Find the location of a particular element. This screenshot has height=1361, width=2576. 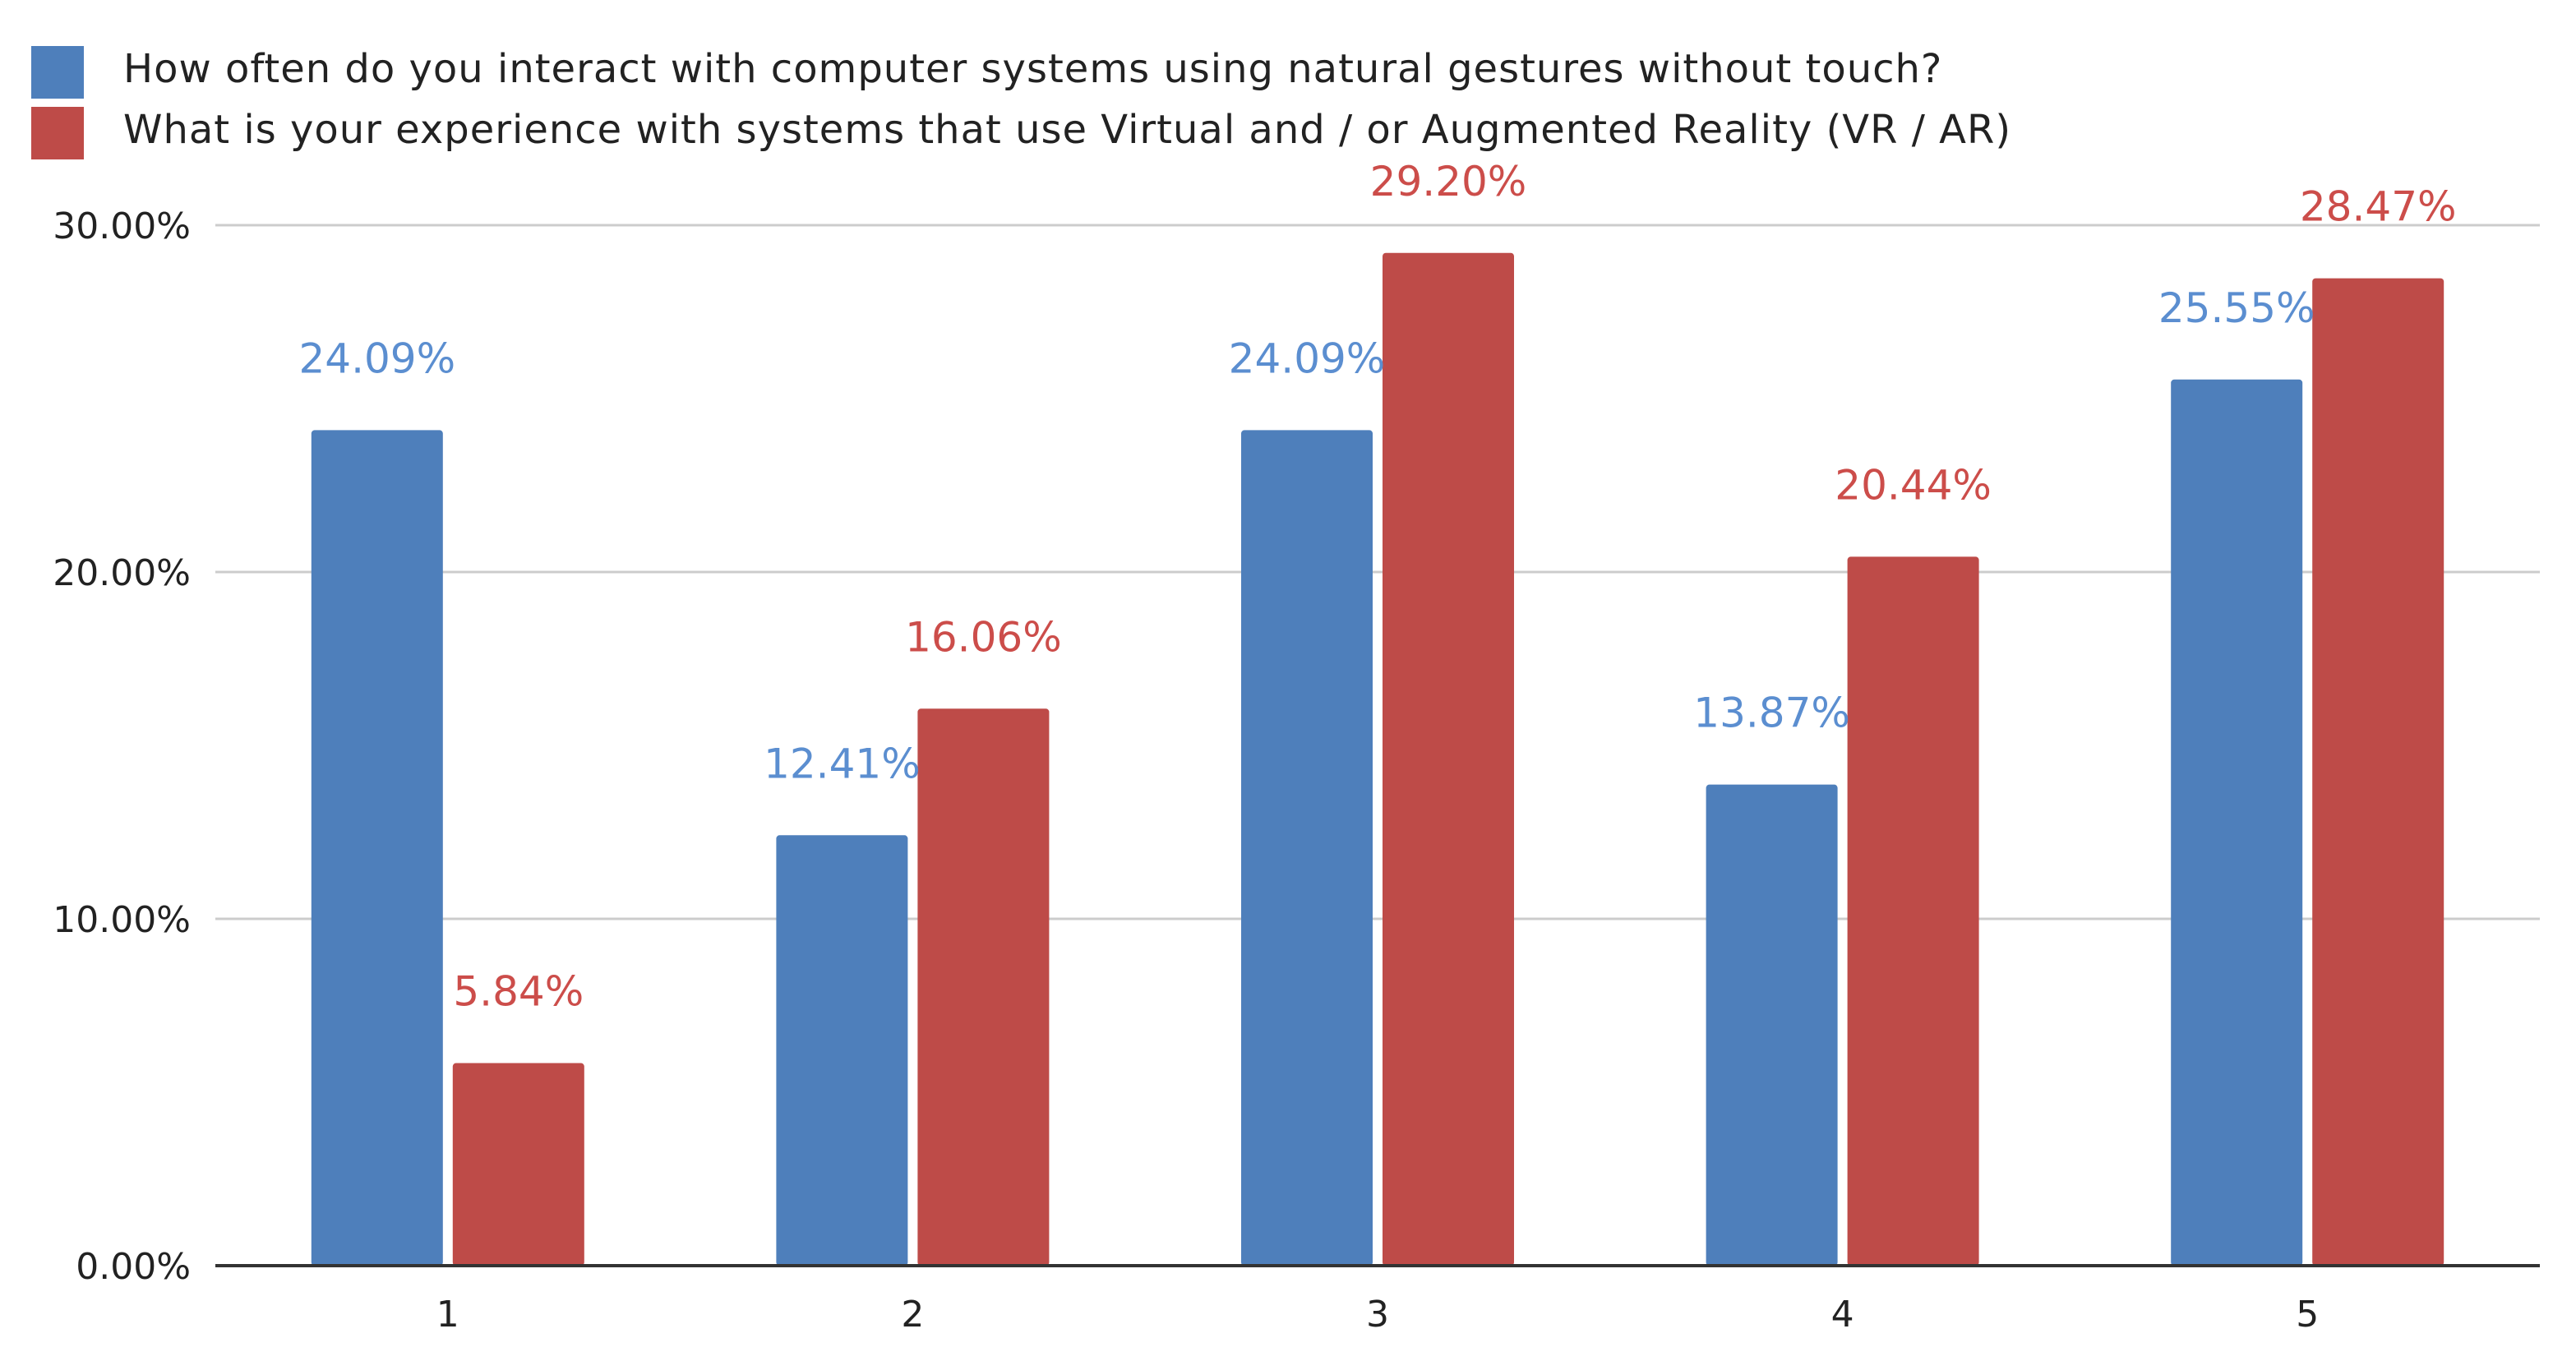

y-axis-ticks: 0.00% 10.00% 20.00% 30.00% is located at coordinates (122, 746).